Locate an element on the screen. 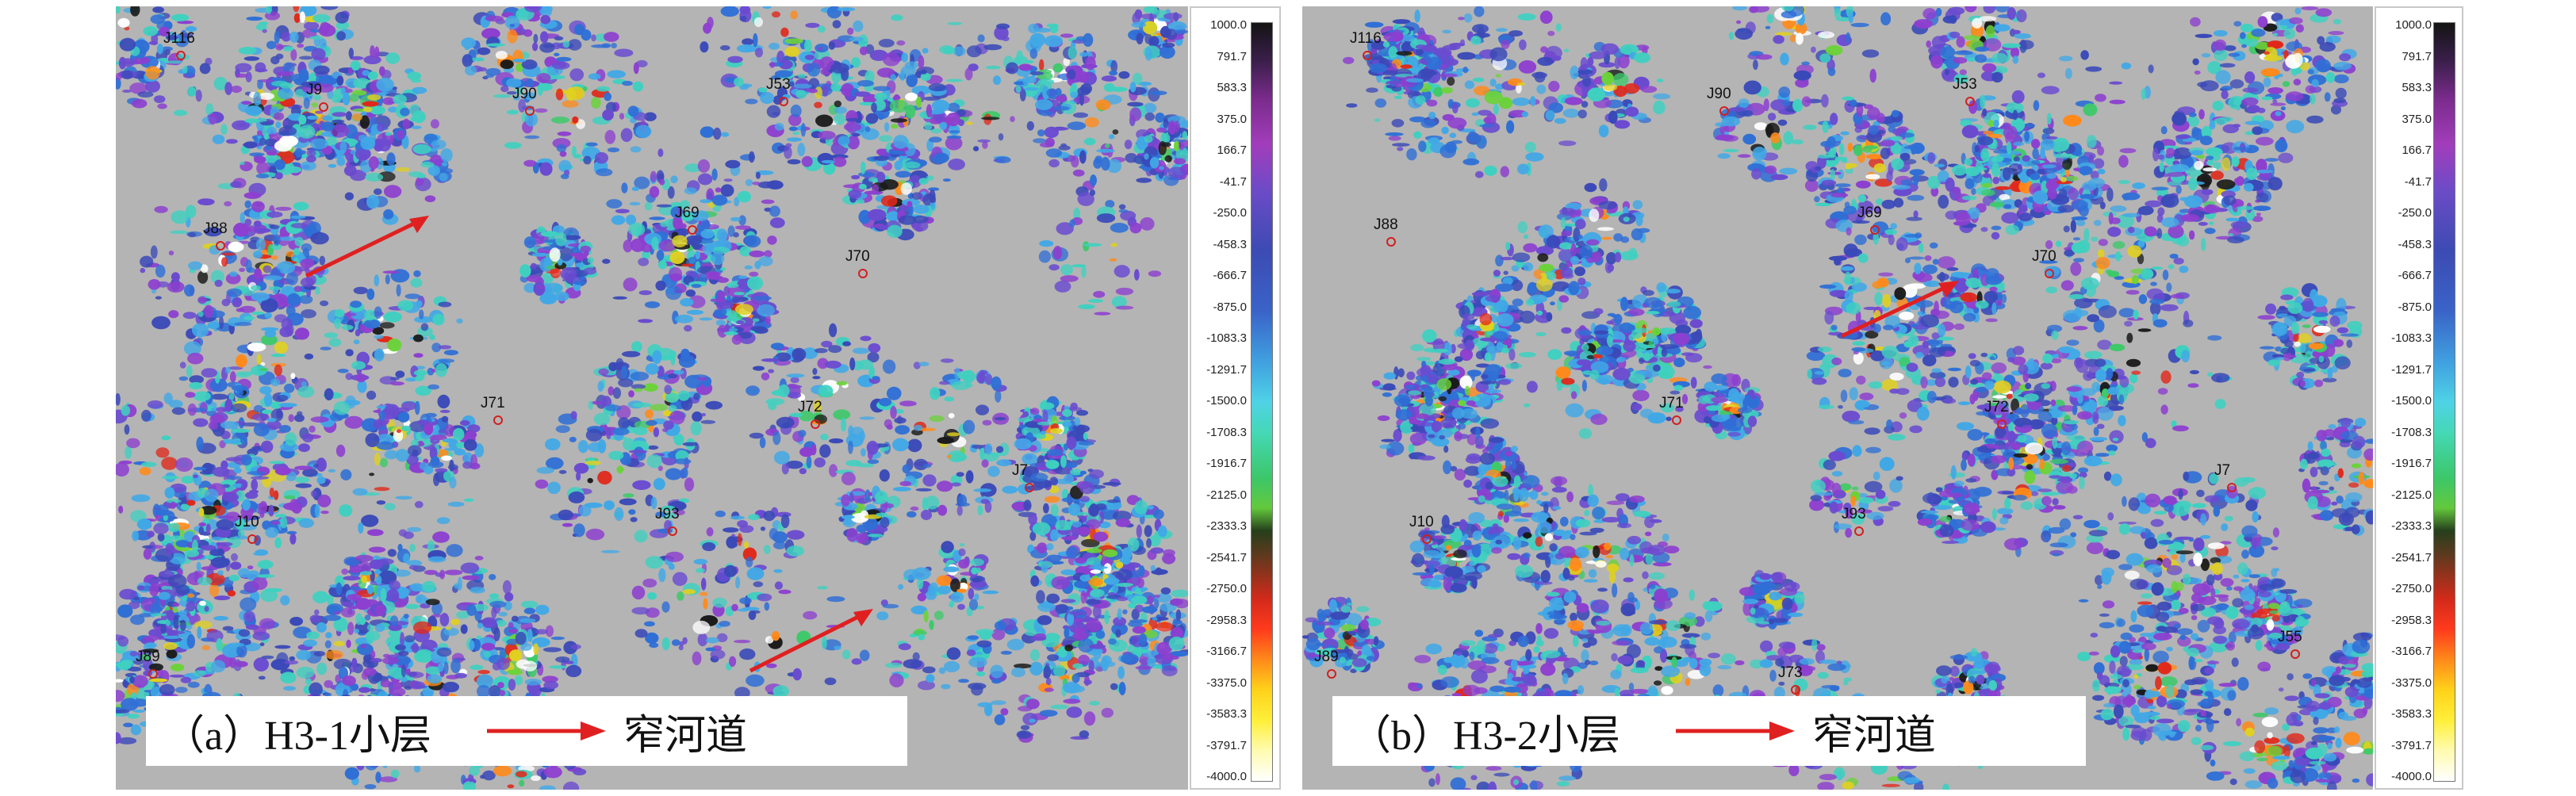 The height and width of the screenshot is (796, 2576). colorbar-tick-label: -875.0 is located at coordinates (1230, 307).